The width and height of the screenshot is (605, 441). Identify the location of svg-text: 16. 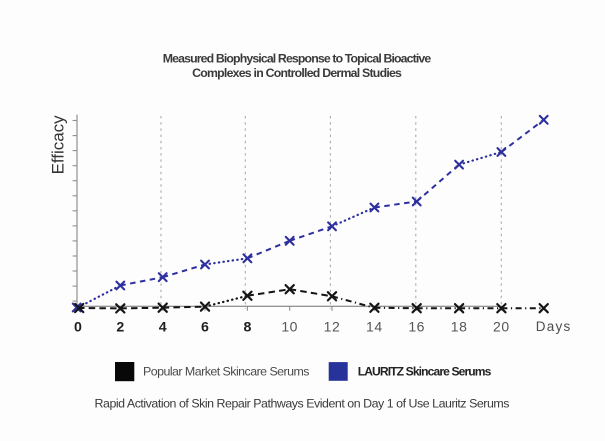
(416, 327).